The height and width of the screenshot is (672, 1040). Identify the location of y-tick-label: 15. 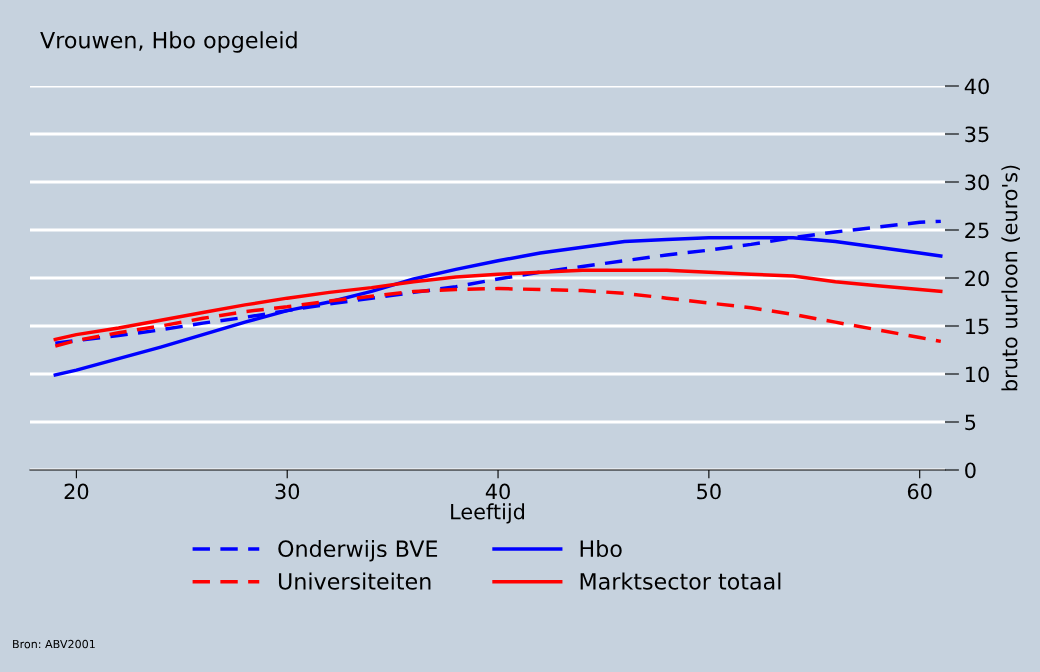
(977, 326).